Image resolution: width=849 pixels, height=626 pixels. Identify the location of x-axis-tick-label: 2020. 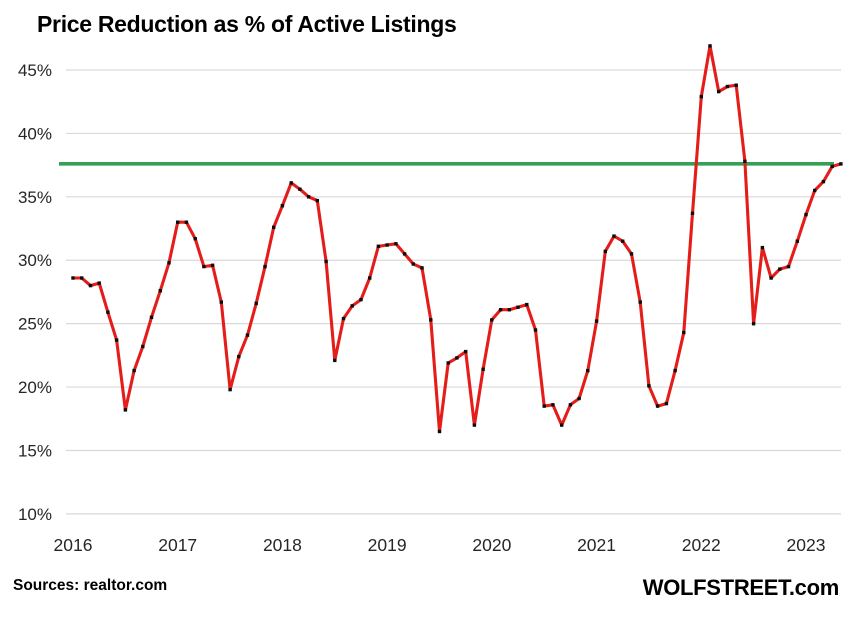
(491, 545).